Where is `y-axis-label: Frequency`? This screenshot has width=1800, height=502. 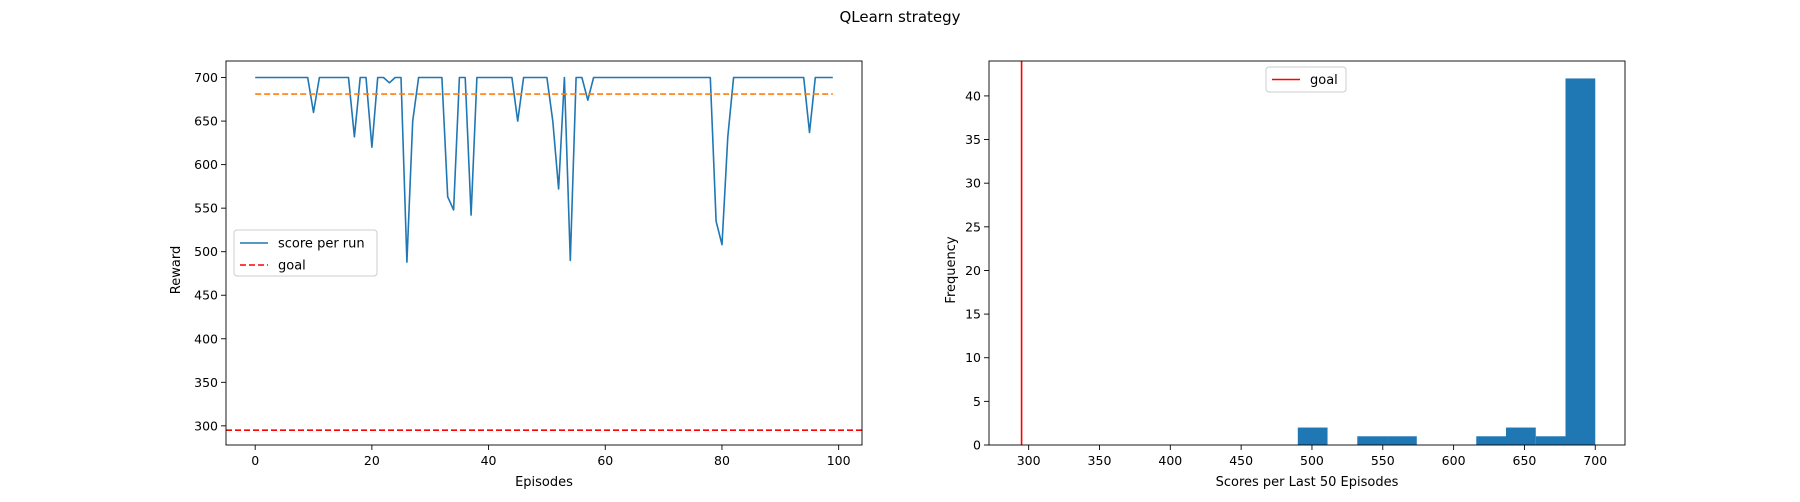
y-axis-label: Frequency is located at coordinates (951, 269).